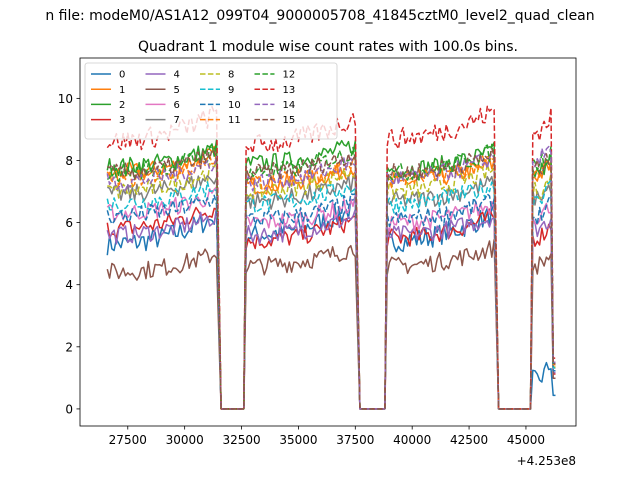  I want to click on legend-label-2: 2, so click(122, 105).